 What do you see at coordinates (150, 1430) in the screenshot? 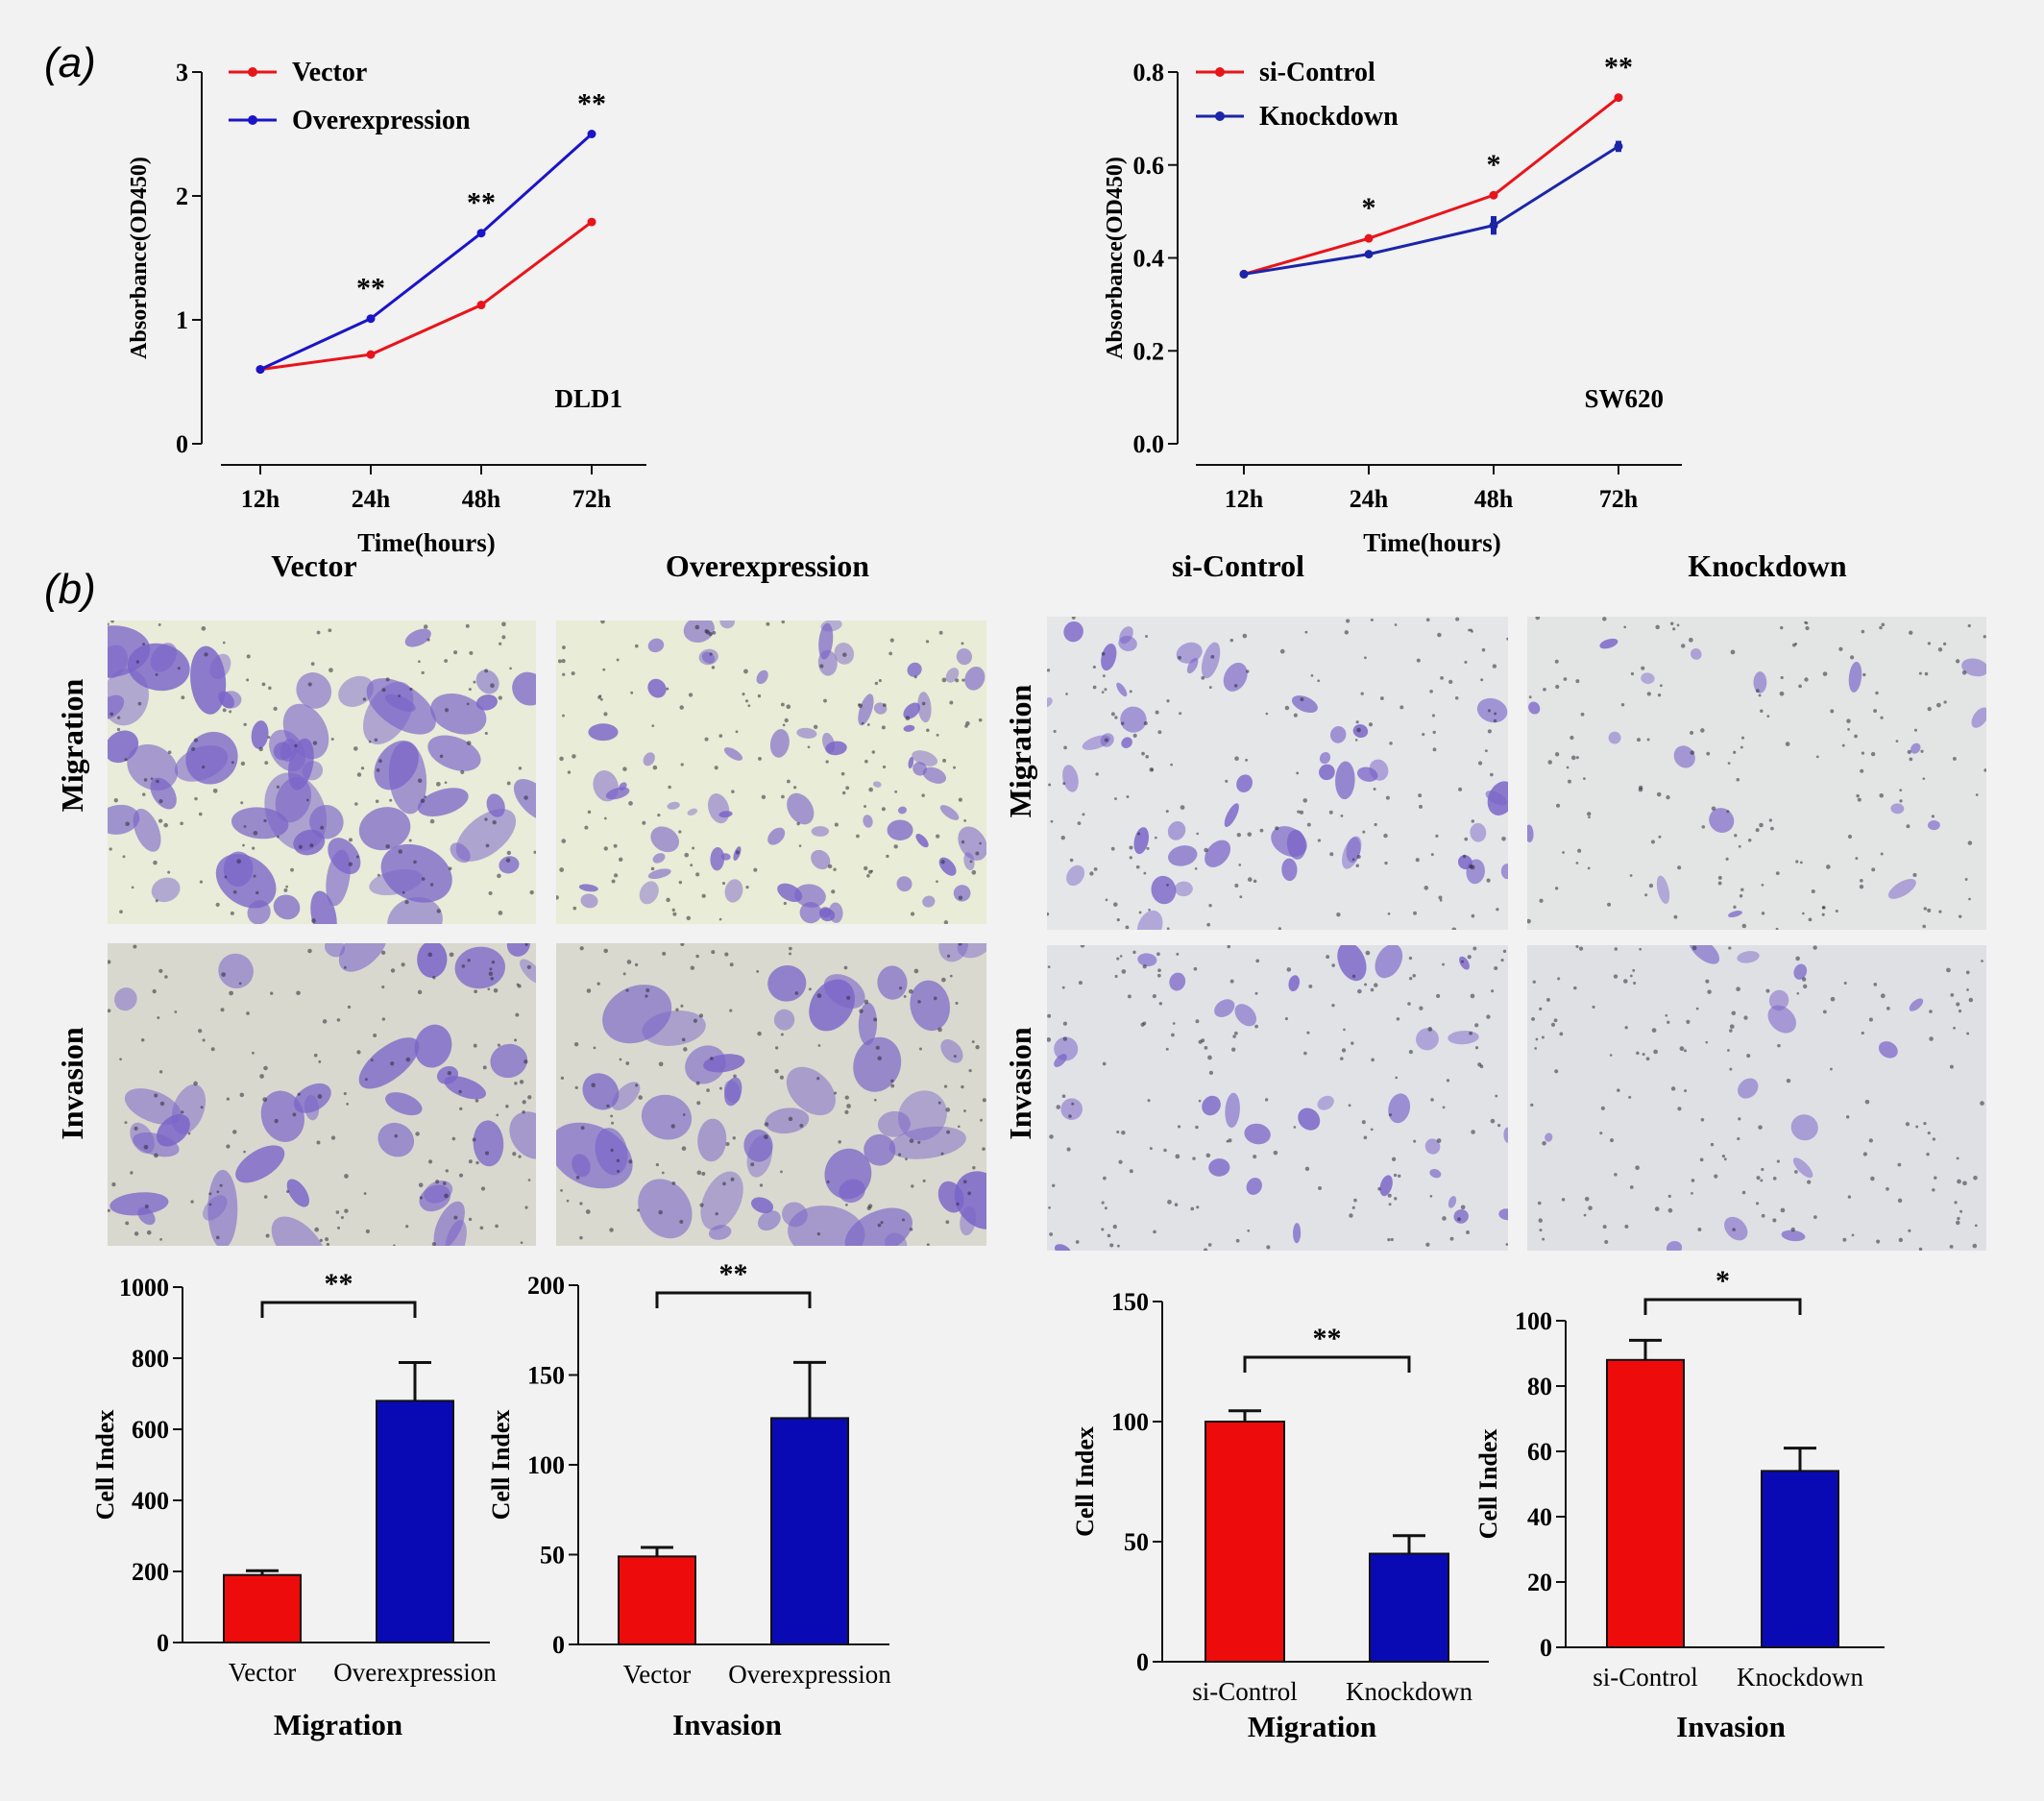
I see `y-tick-label: 600` at bounding box center [150, 1430].